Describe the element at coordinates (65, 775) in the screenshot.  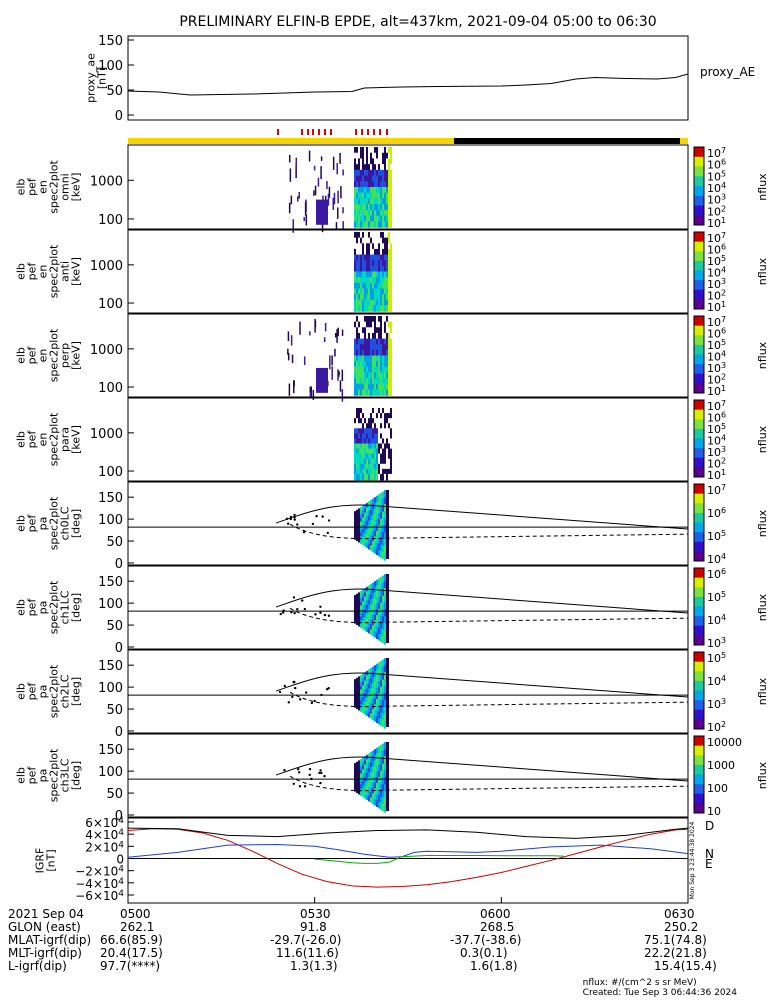
I see `ylabel-line: ch3LC` at that location.